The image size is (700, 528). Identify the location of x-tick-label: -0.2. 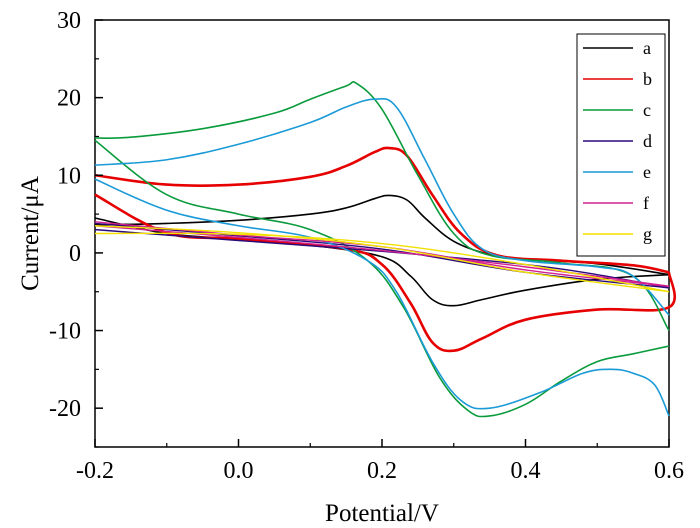
(95, 471).